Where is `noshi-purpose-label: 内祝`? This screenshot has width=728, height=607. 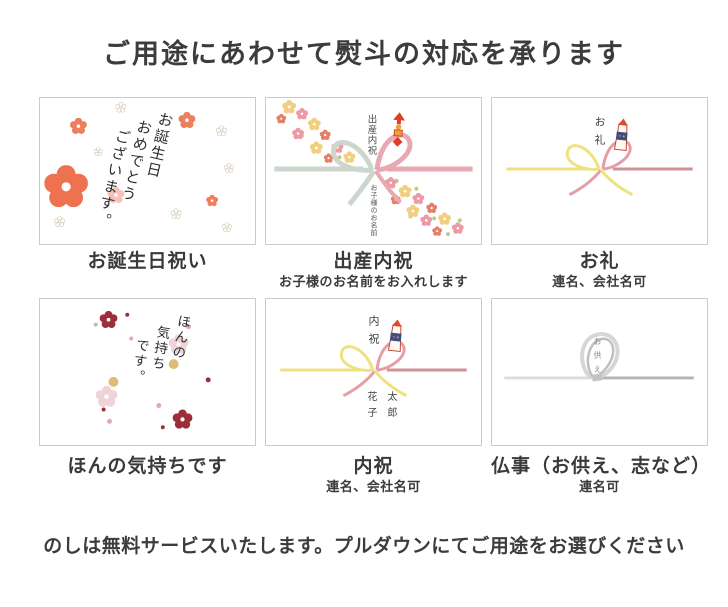 noshi-purpose-label: 内祝 is located at coordinates (373, 333).